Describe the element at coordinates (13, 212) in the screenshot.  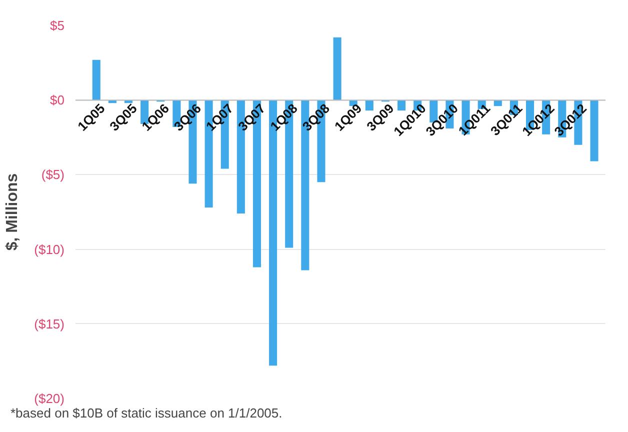
I see `y-axis-title: $, Millions` at that location.